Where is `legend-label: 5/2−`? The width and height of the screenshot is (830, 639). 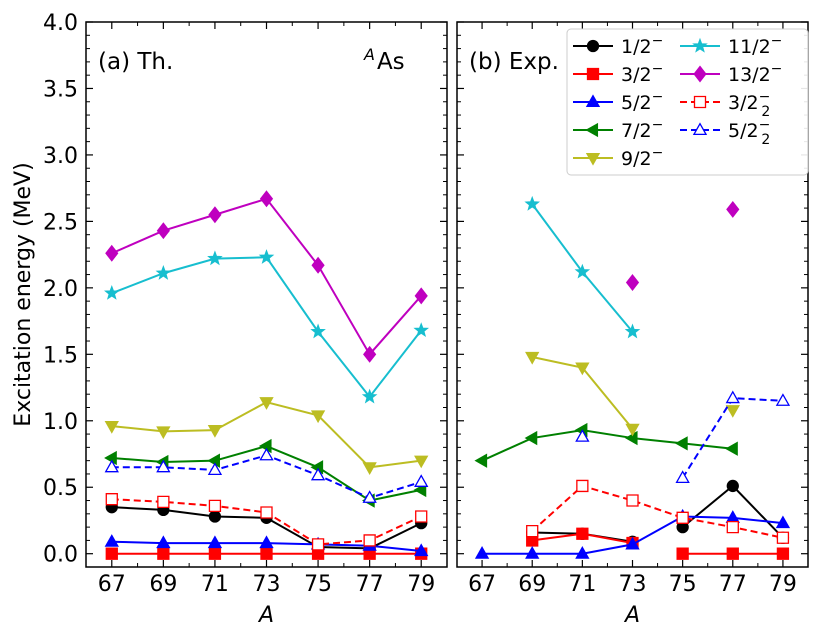
legend-label: 5/2− is located at coordinates (642, 101).